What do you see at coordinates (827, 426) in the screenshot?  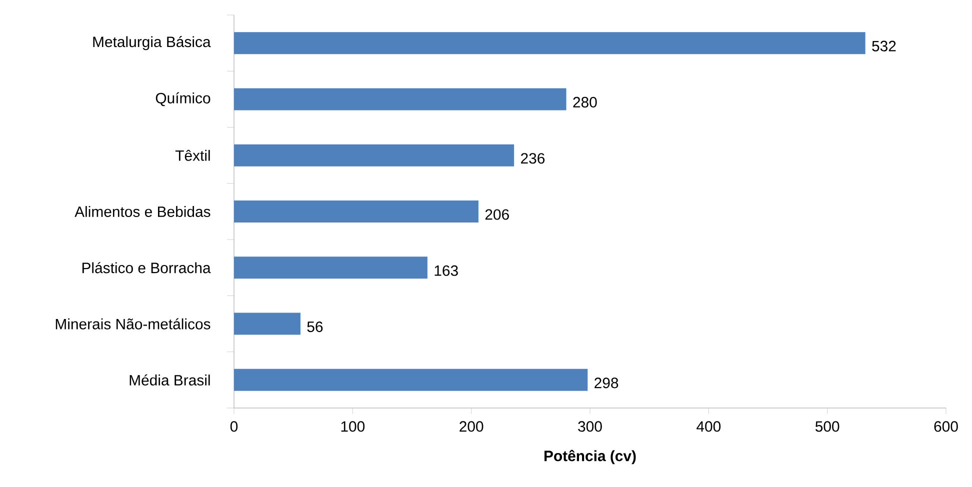 I see `x-tick-label: 500` at bounding box center [827, 426].